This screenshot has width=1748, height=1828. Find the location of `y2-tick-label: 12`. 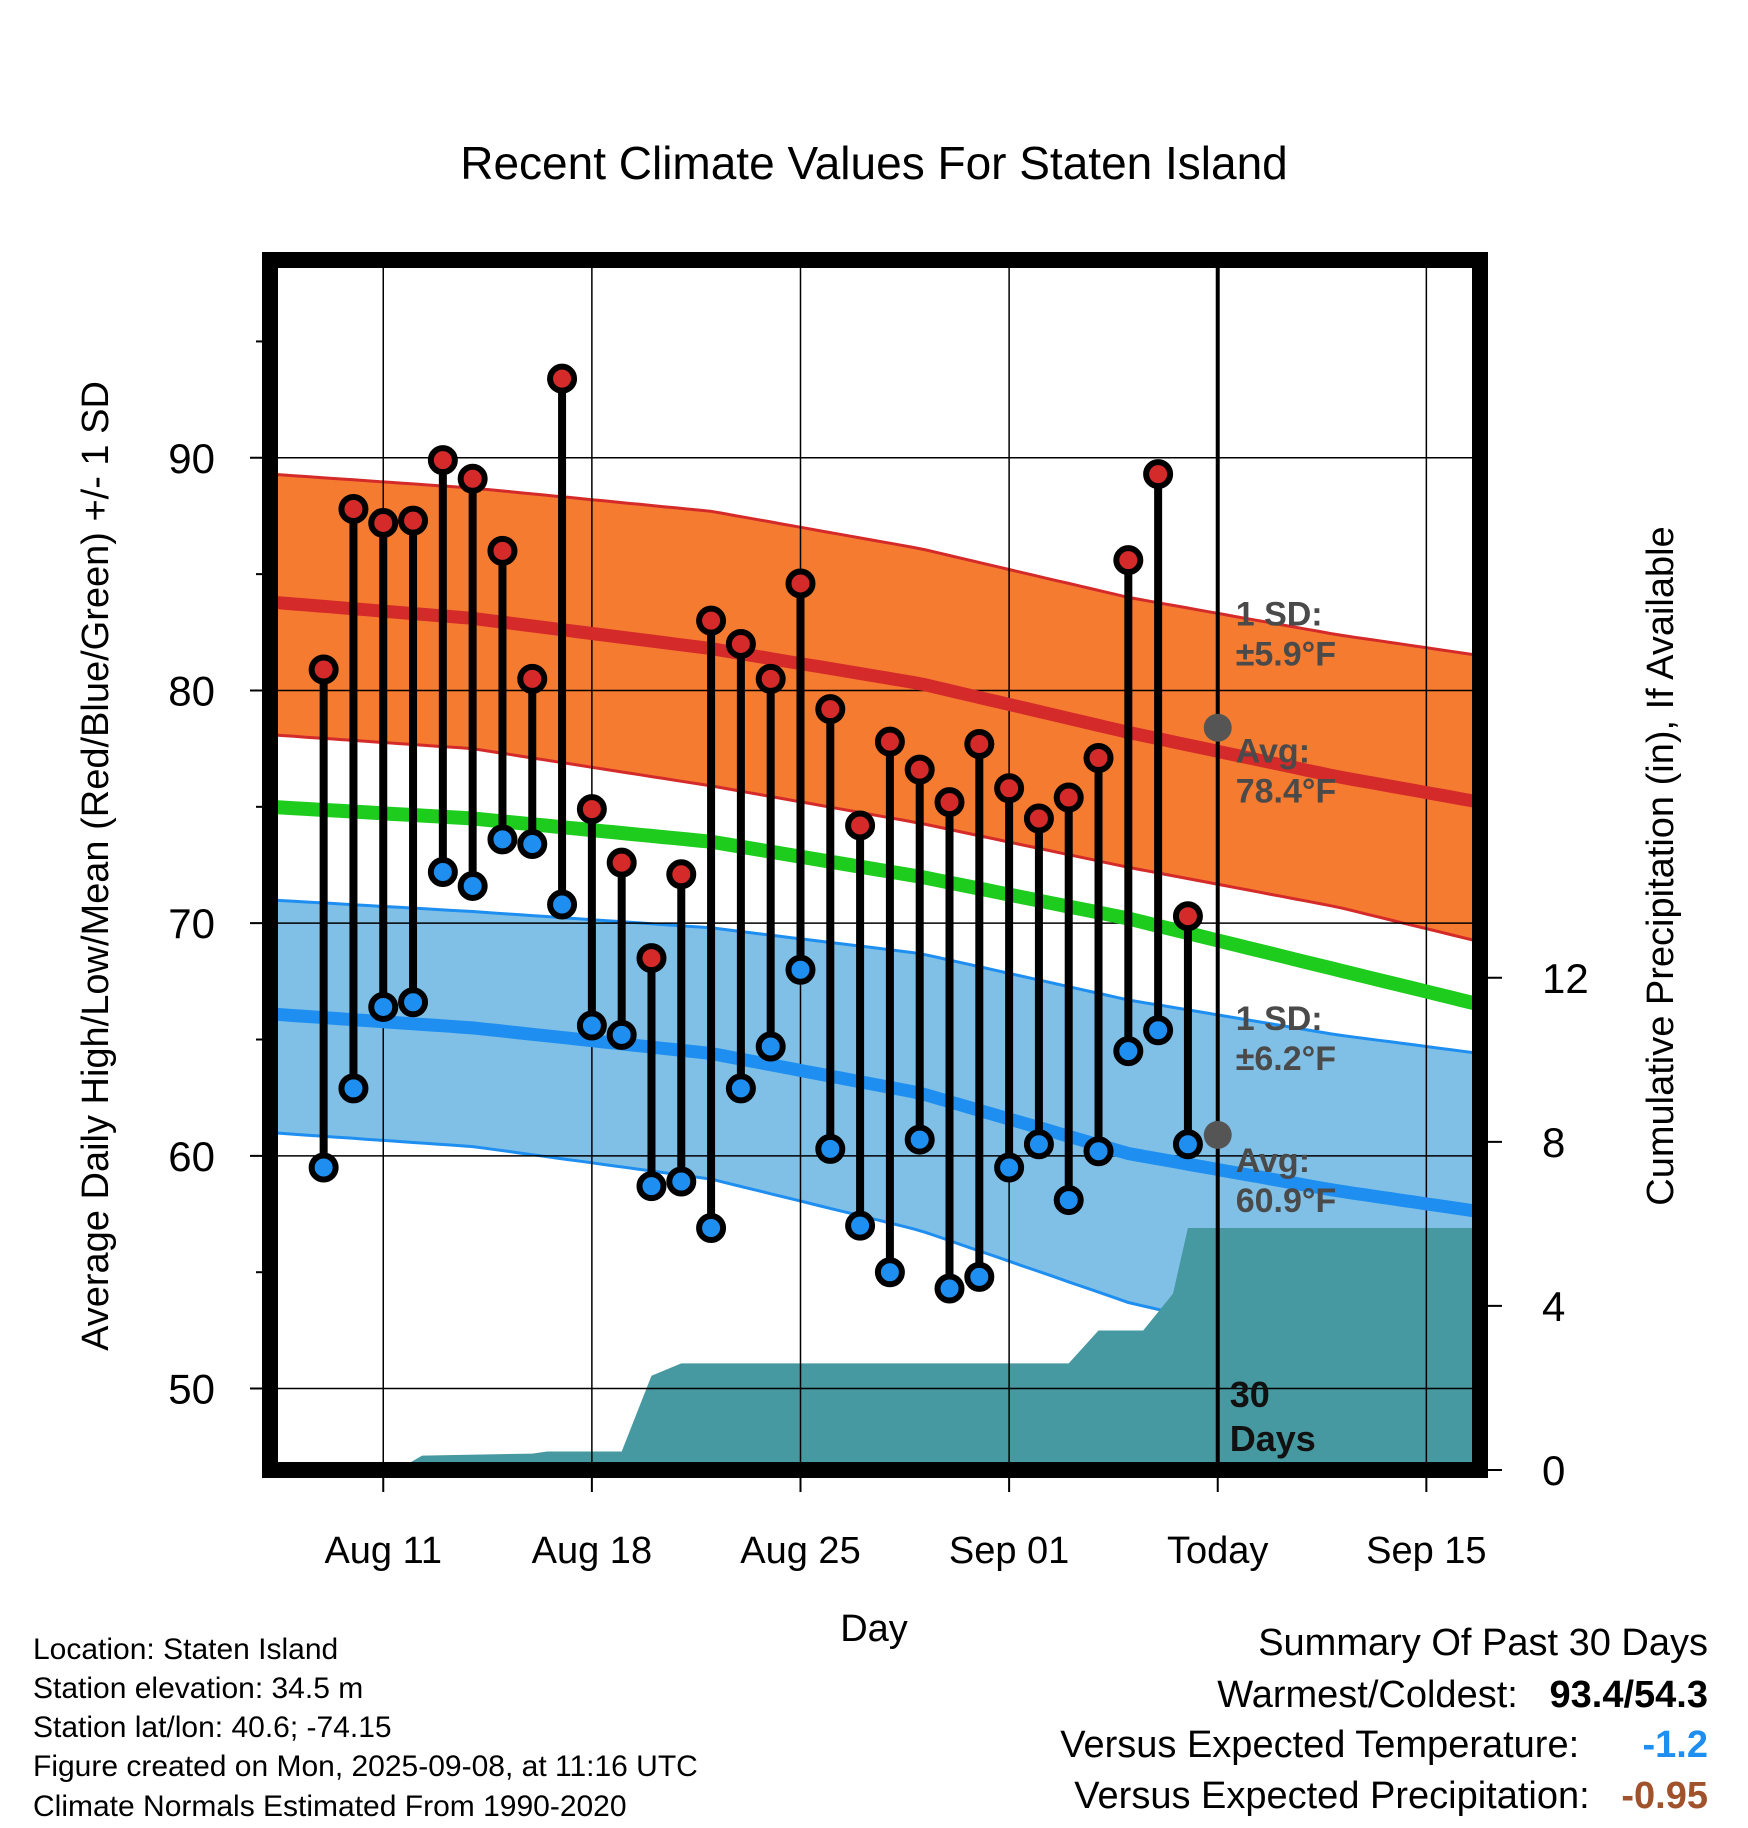

y2-tick-label: 12 is located at coordinates (1565, 978).